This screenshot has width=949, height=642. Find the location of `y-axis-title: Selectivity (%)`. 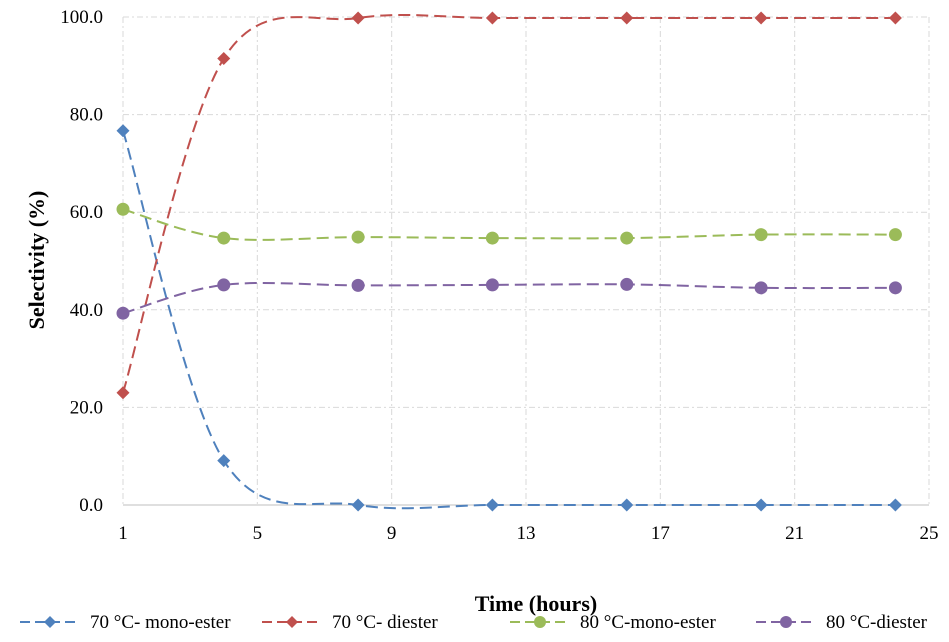

y-axis-title: Selectivity (%) is located at coordinates (36, 260).